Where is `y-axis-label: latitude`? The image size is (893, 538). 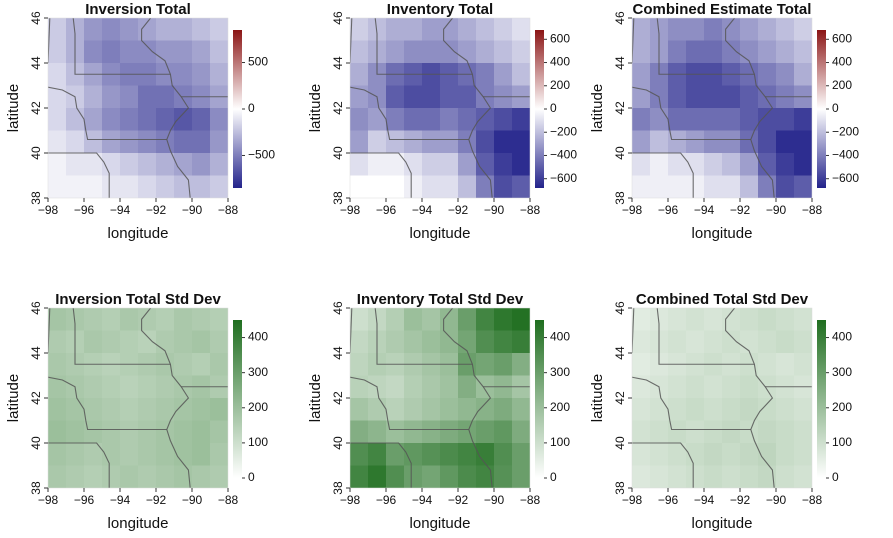 y-axis-label: latitude is located at coordinates (13, 398).